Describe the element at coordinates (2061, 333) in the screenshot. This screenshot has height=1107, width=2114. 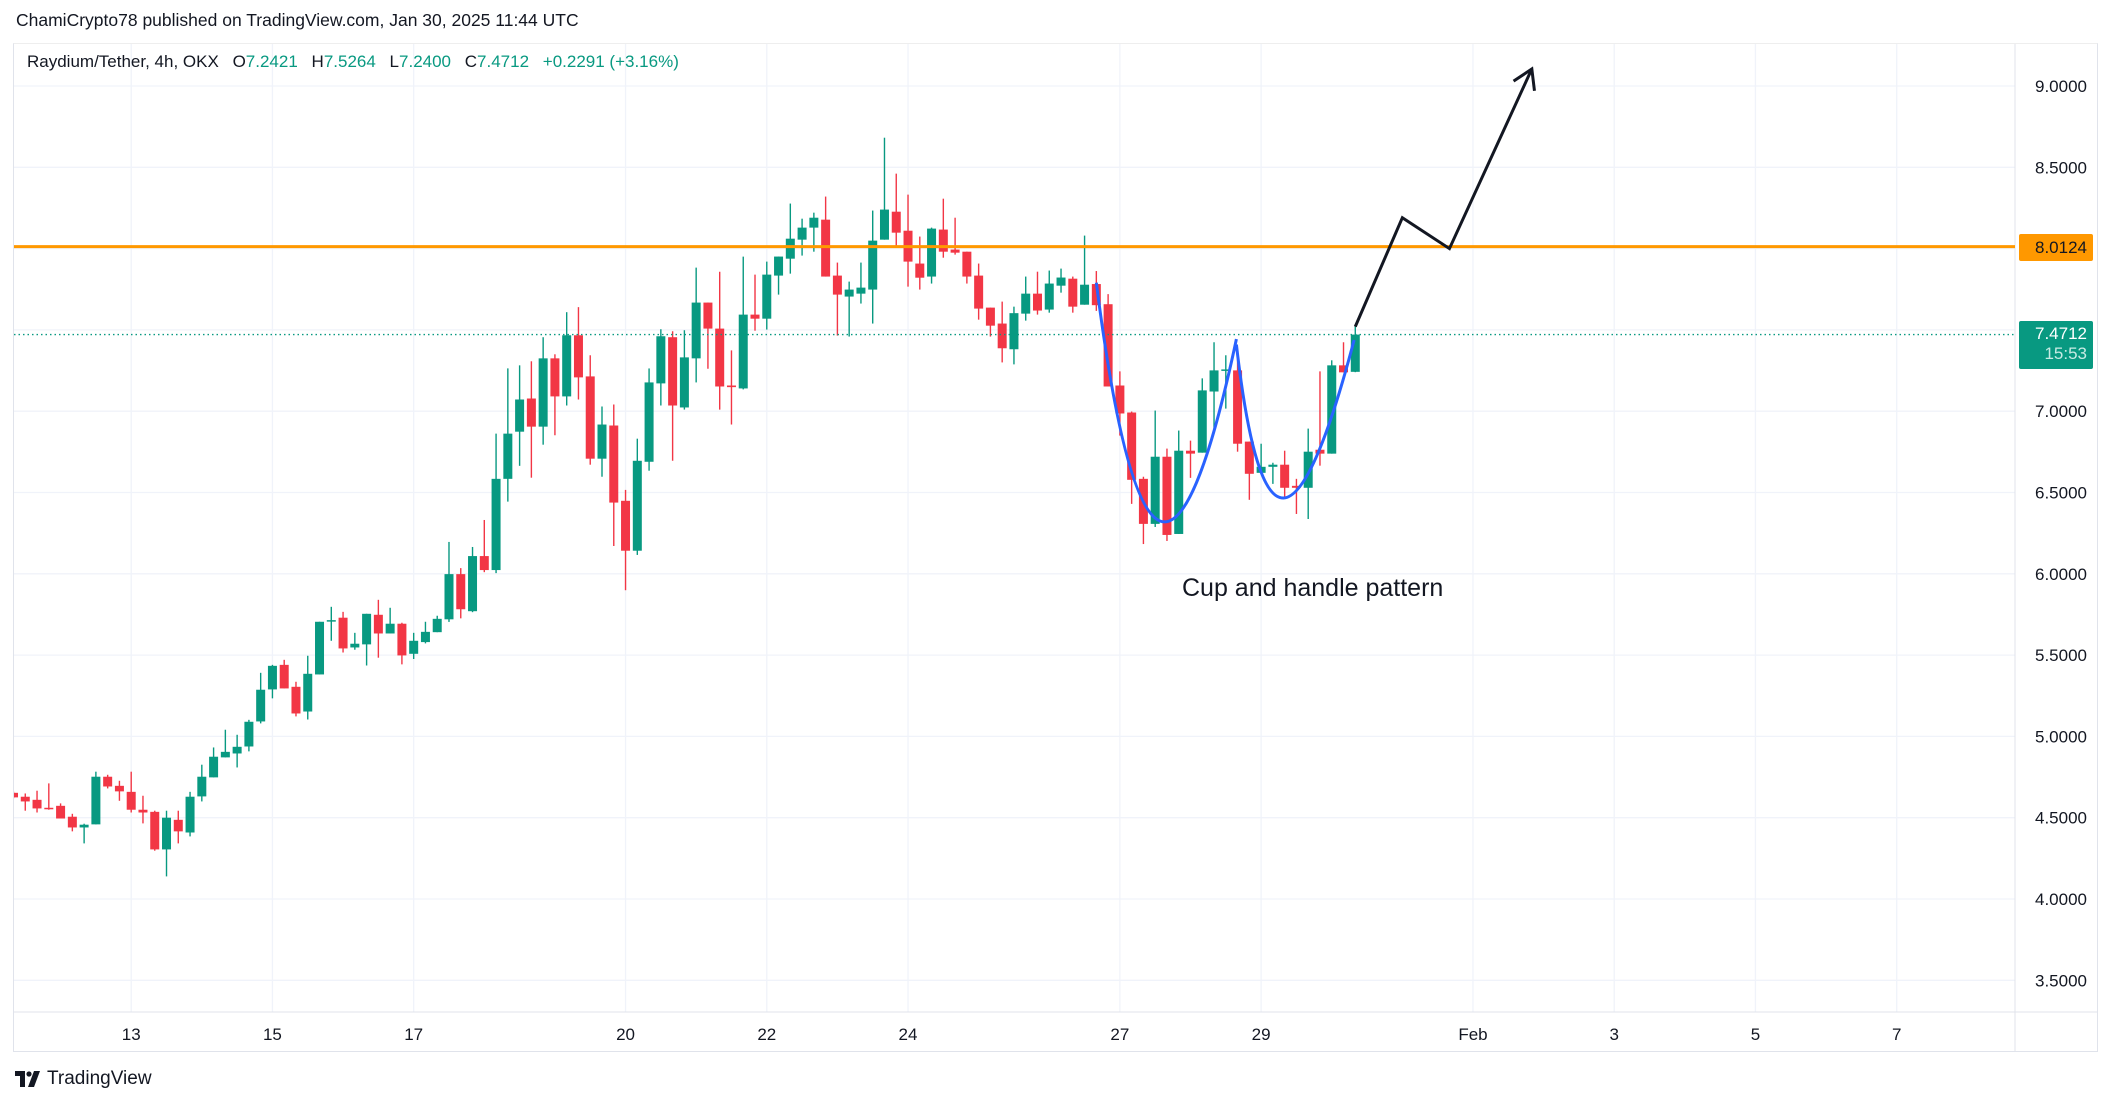
I see `last-price-value: 7.4712` at that location.